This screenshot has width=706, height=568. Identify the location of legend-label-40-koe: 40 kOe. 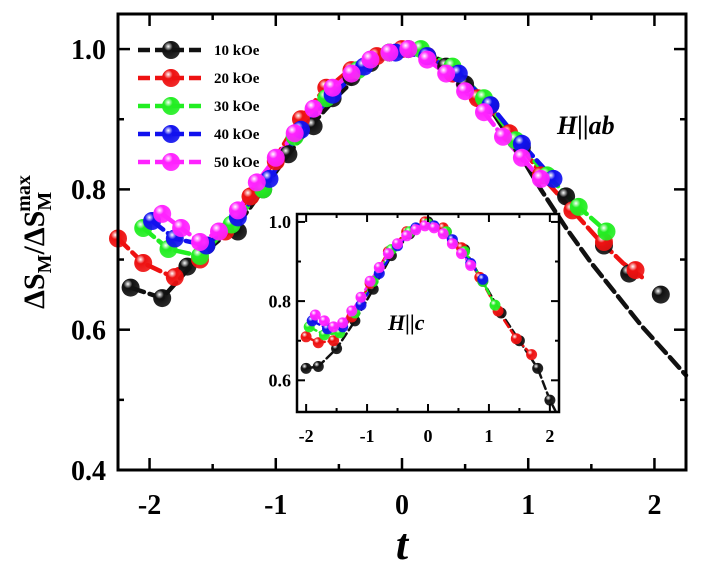
(237, 135).